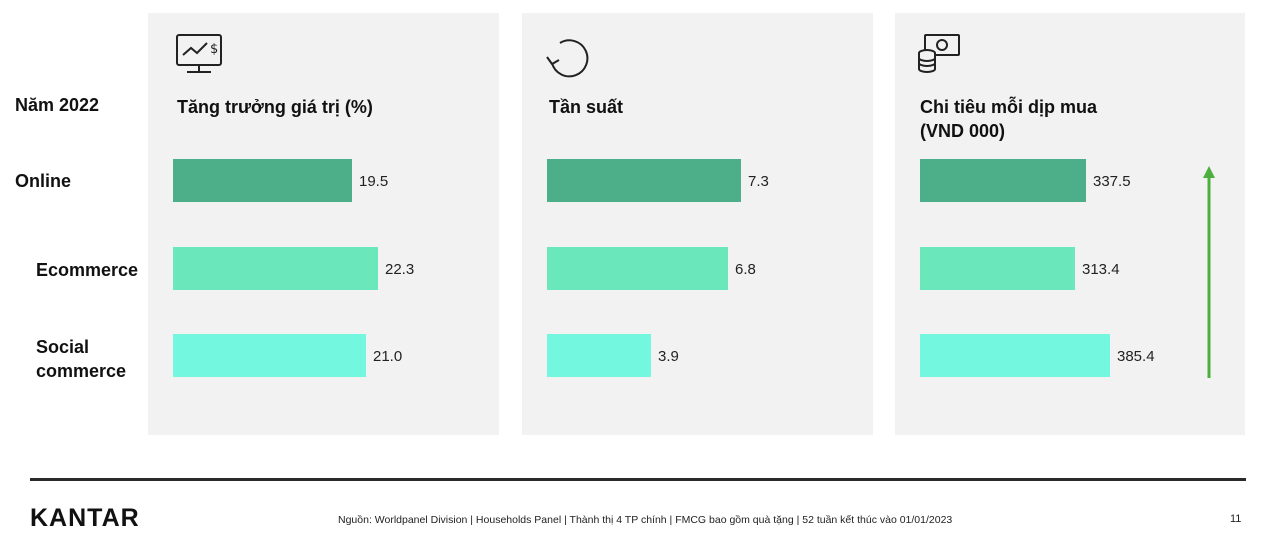 Image resolution: width=1280 pixels, height=547 pixels. I want to click on category-label-line: commerce, so click(81, 371).